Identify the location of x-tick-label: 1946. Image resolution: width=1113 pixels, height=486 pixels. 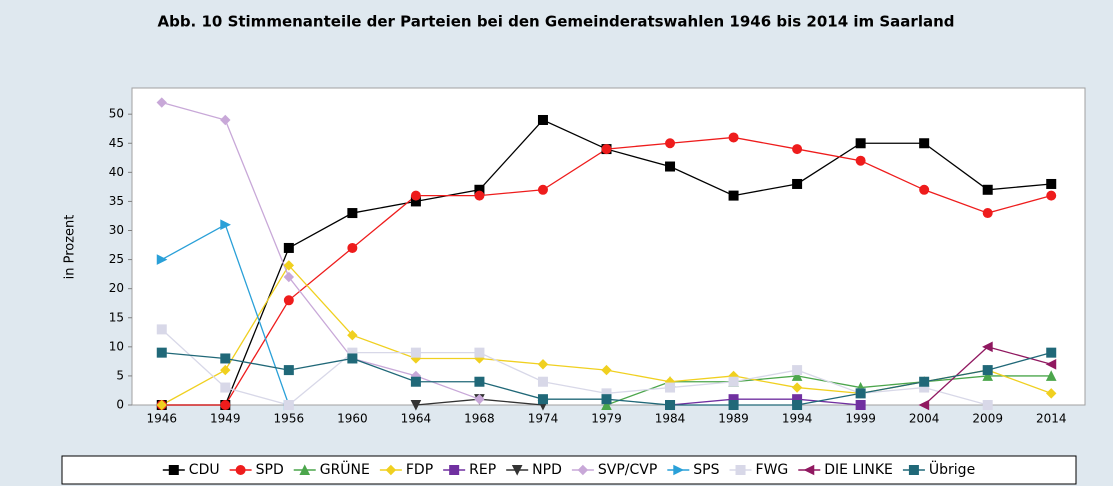
(161, 419).